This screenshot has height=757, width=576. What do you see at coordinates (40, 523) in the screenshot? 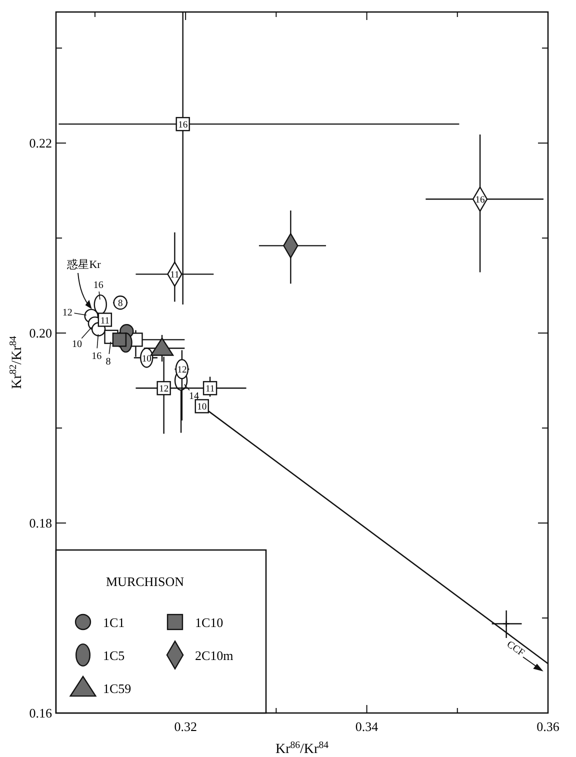
I see `y-tick-label: 0.18` at bounding box center [40, 523].